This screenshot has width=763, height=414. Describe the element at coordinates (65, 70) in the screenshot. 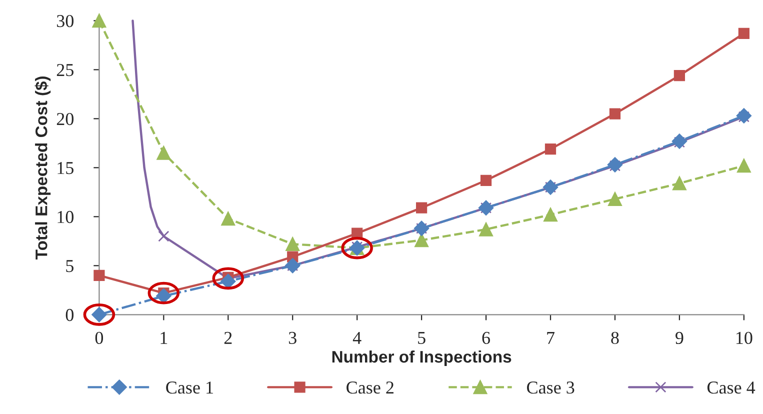

I see `y-tick-label: 25` at that location.